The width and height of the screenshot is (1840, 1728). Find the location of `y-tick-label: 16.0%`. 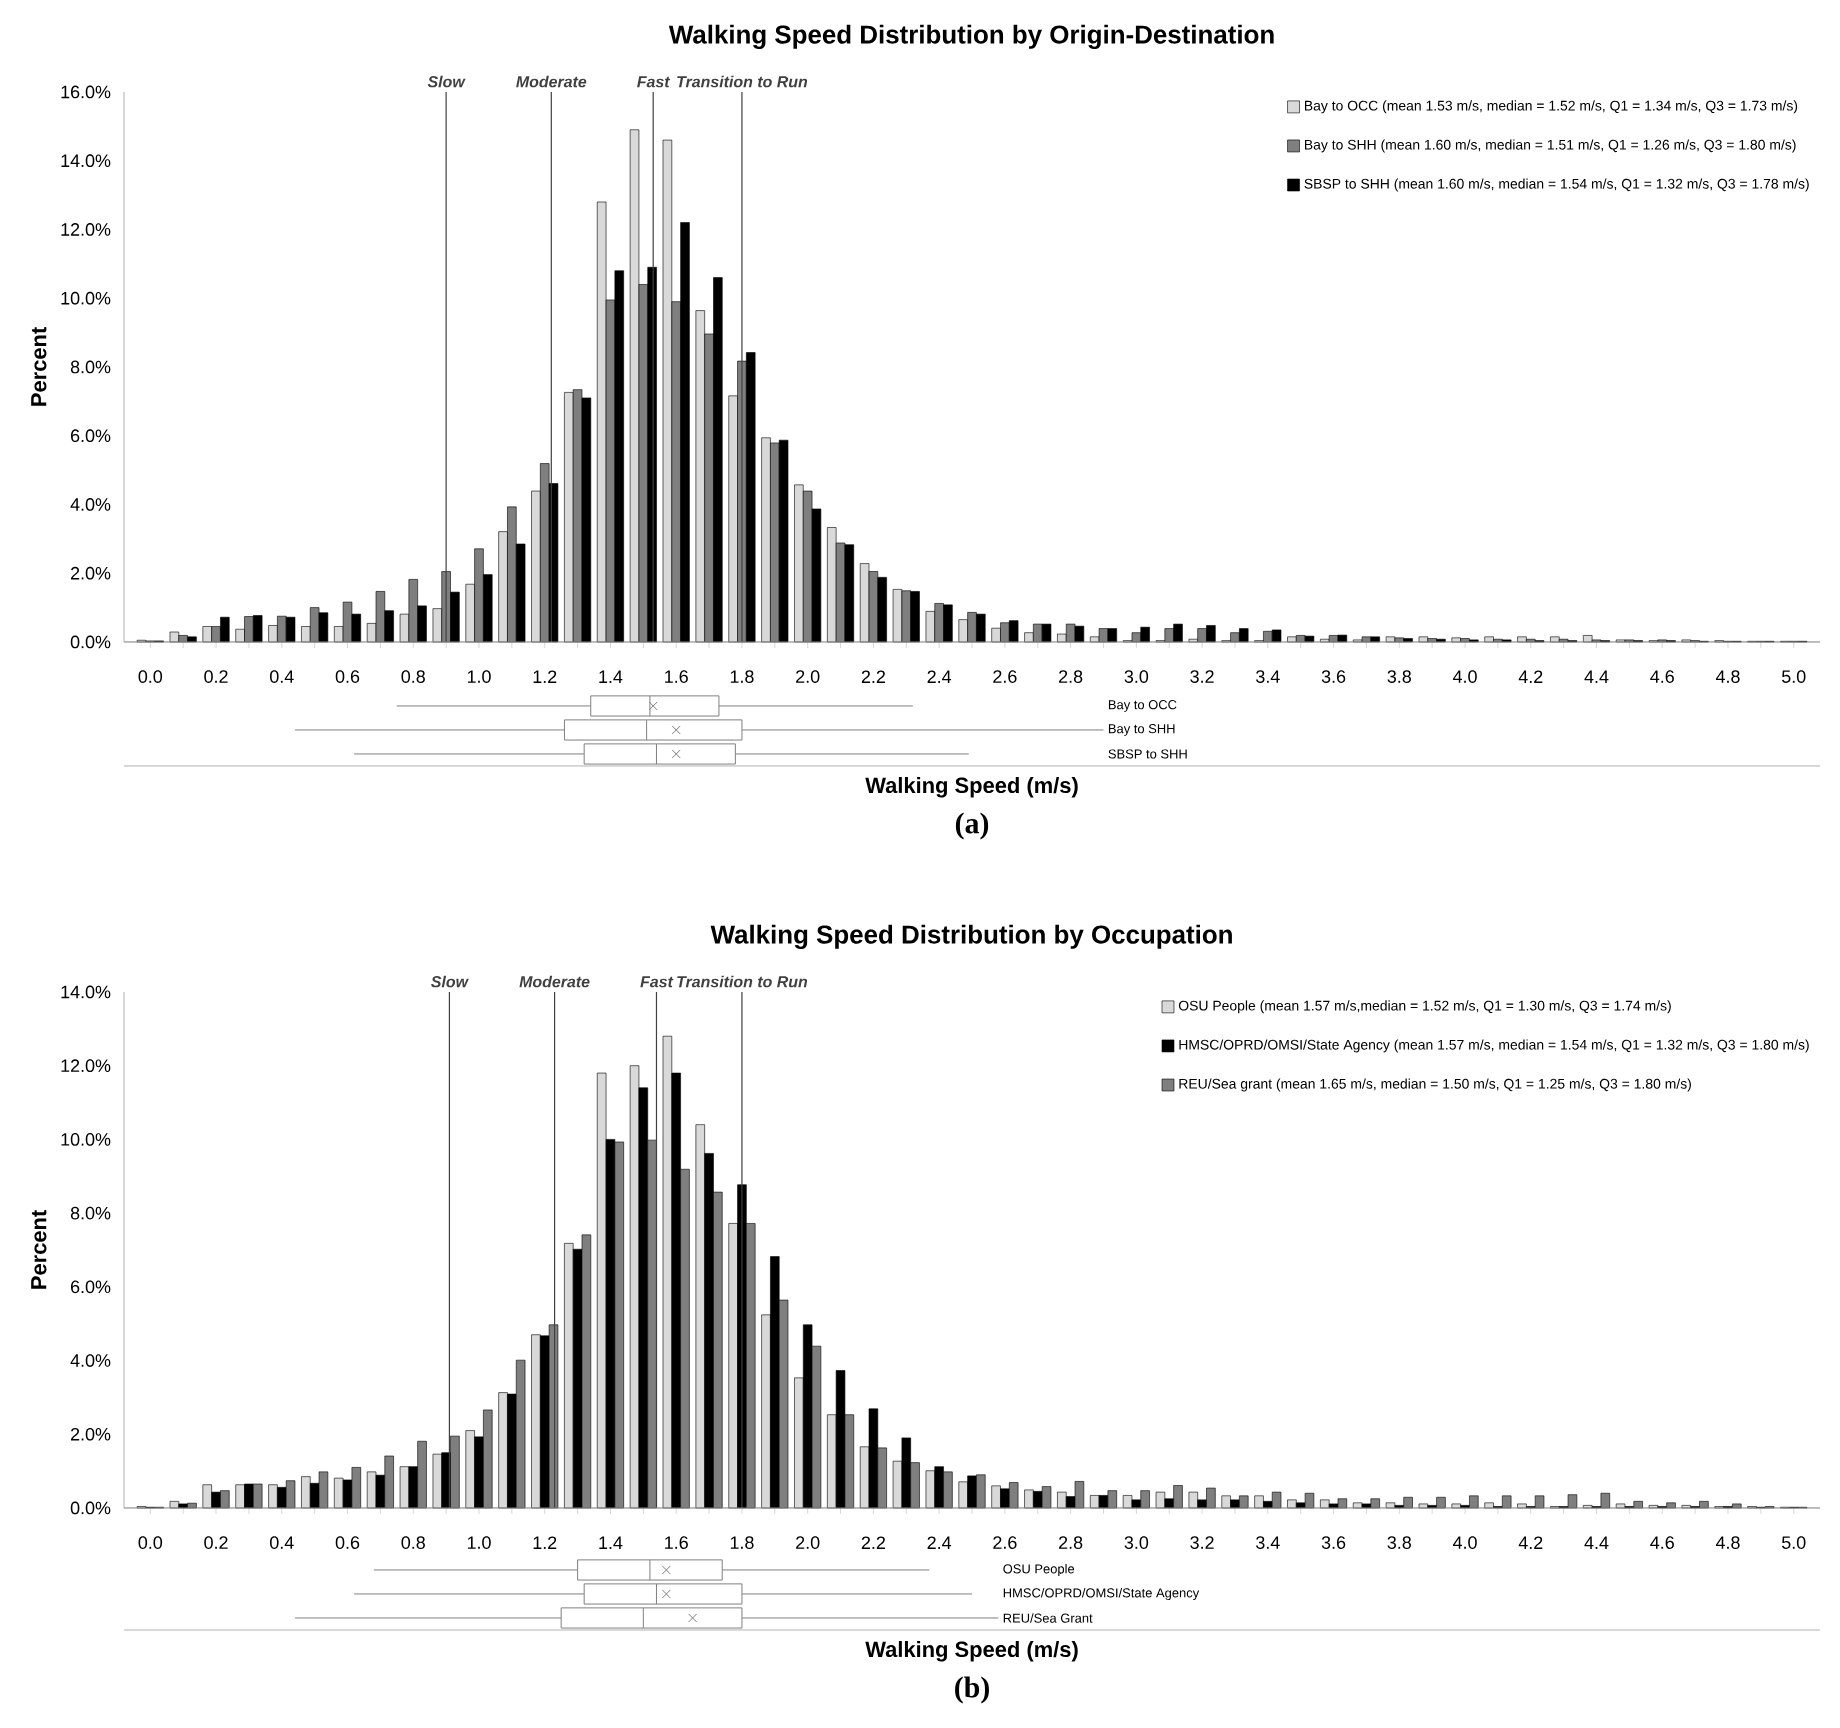

y-tick-label: 16.0% is located at coordinates (86, 92).